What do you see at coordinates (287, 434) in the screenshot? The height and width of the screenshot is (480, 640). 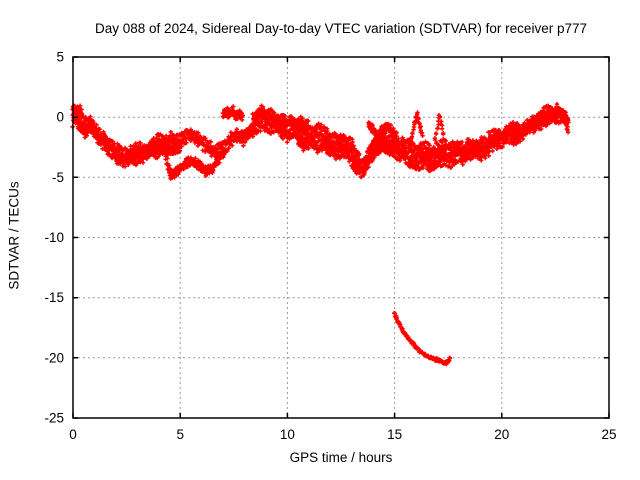 I see `svg-text: 10` at bounding box center [287, 434].